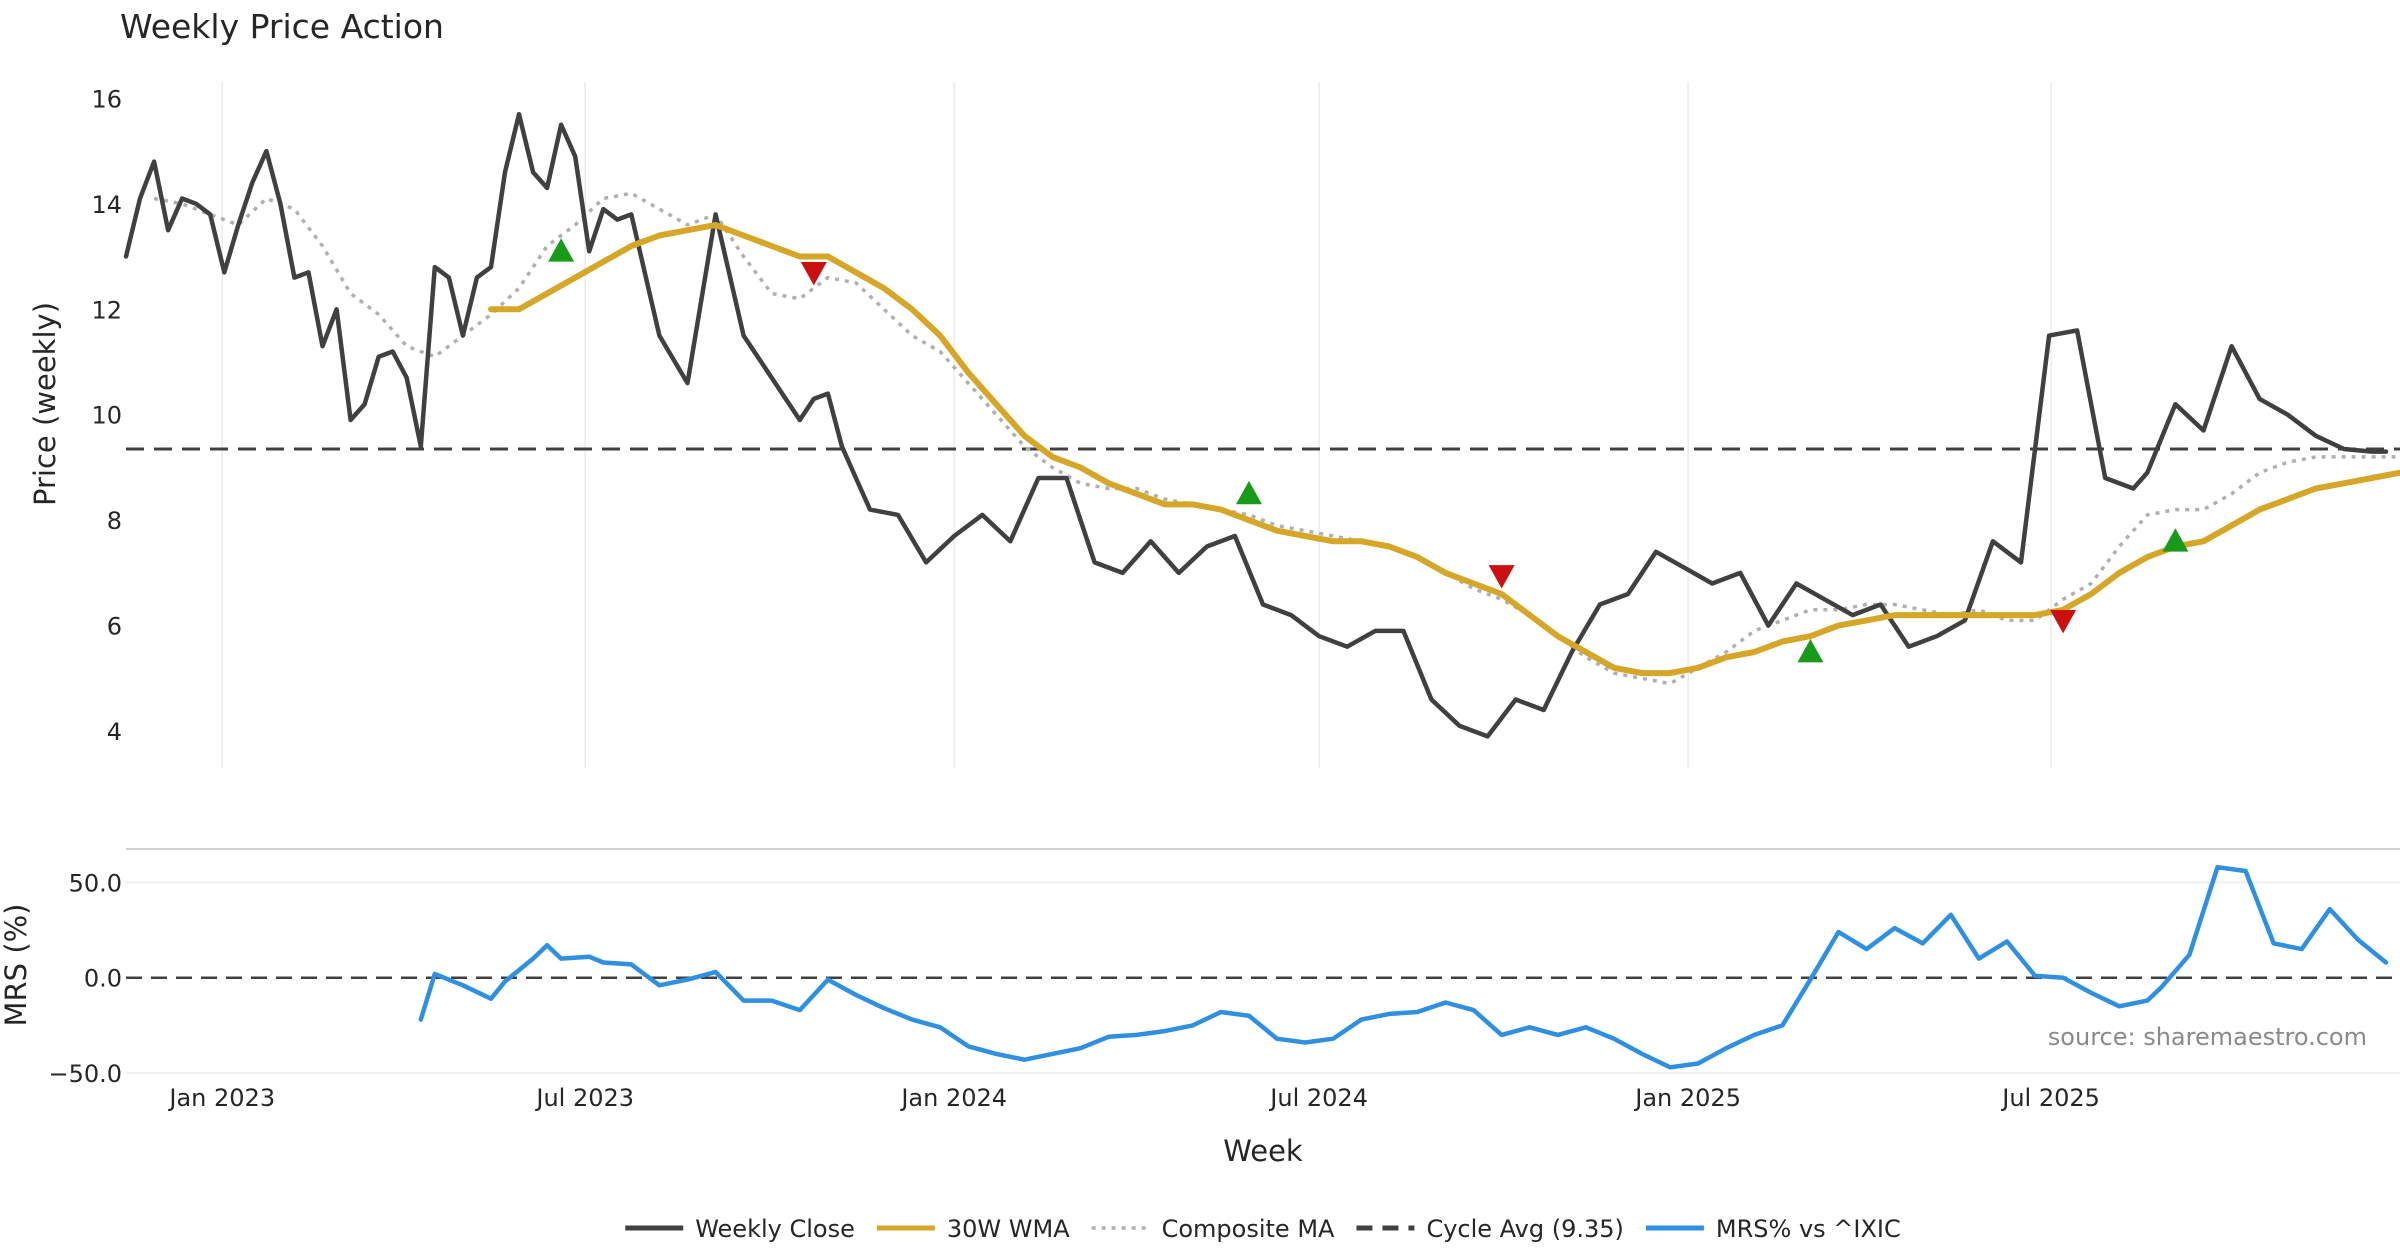 The image size is (2400, 1260). Describe the element at coordinates (1008, 1229) in the screenshot. I see `legend-label-1: 30W WMA` at that location.